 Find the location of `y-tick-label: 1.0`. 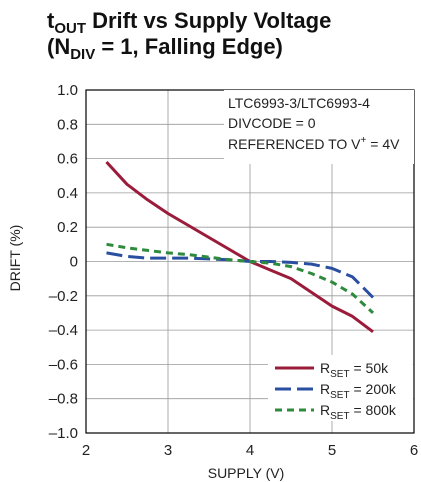

y-tick-label: 1.0 is located at coordinates (67, 90).